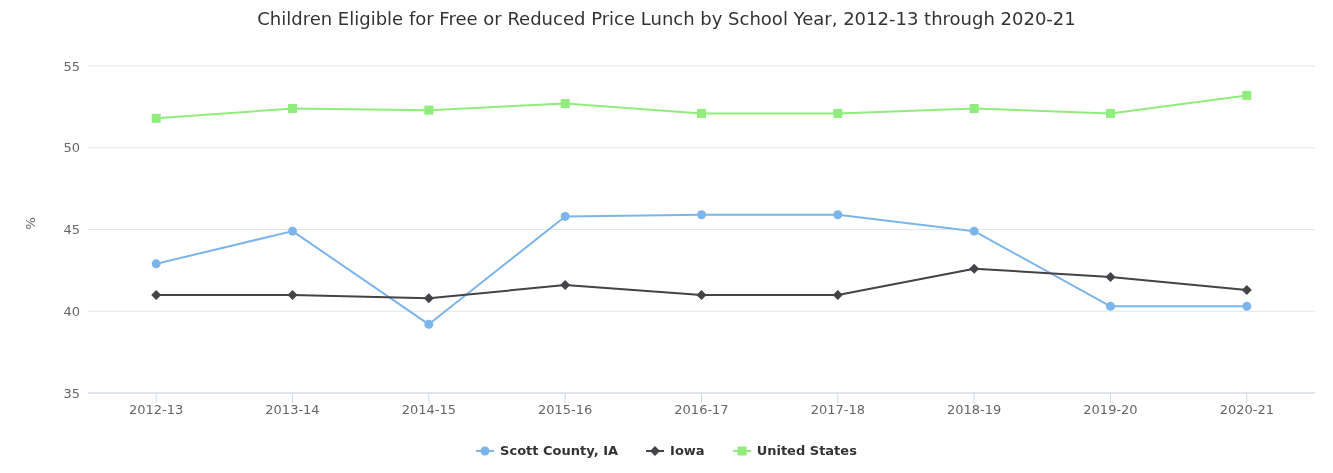  What do you see at coordinates (292, 410) in the screenshot?
I see `x-tick-label: 2013-14` at bounding box center [292, 410].